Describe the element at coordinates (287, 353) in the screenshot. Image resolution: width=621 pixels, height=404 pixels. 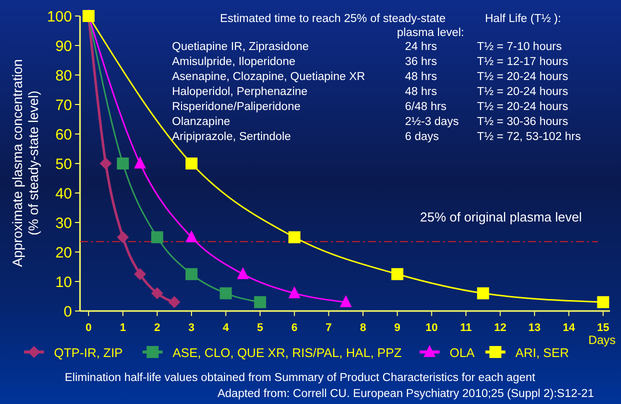
I see `legend-label: ASE, CLO, QUE XR, RIS/PAL, HAL, PPZ` at that location.